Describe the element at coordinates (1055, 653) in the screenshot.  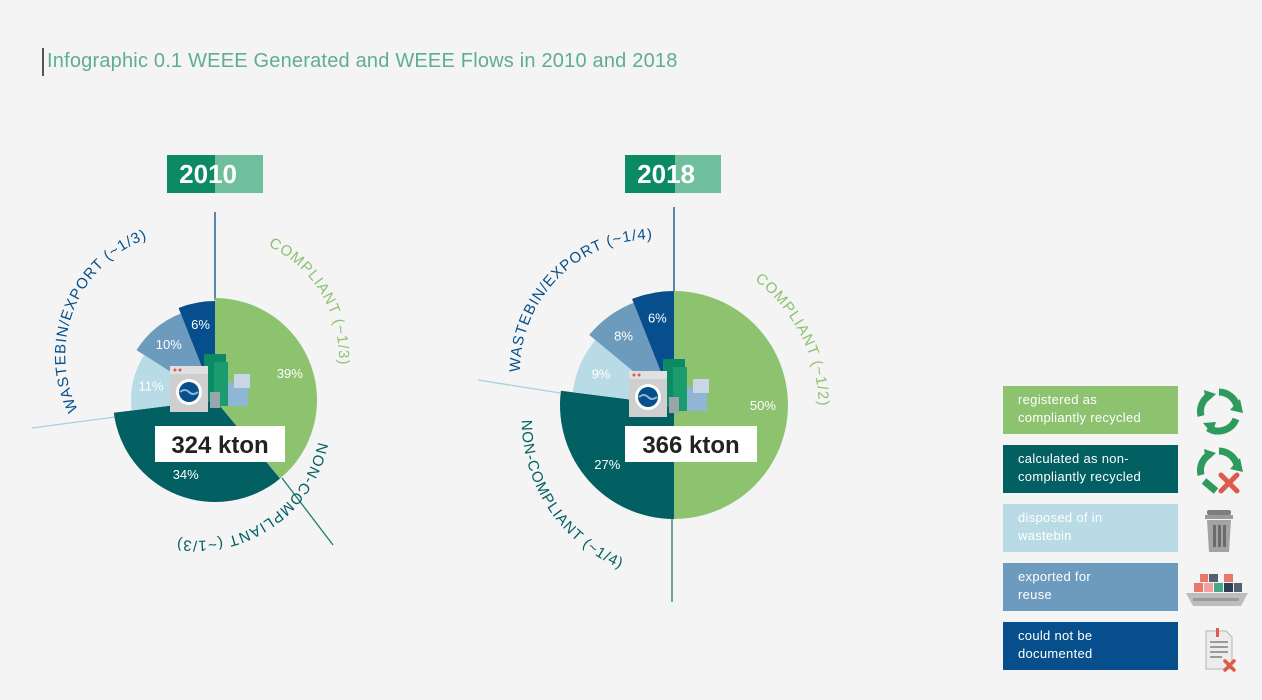
I see `legend-label: documented` at that location.